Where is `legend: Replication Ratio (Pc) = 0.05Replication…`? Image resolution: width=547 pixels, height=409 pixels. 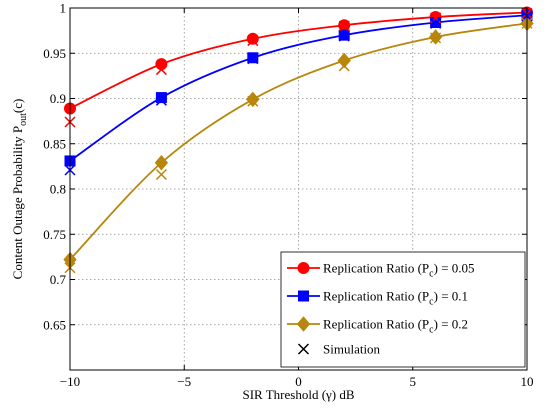
legend: Replication Ratio (Pc) = 0.05Replication… is located at coordinates (403, 309).